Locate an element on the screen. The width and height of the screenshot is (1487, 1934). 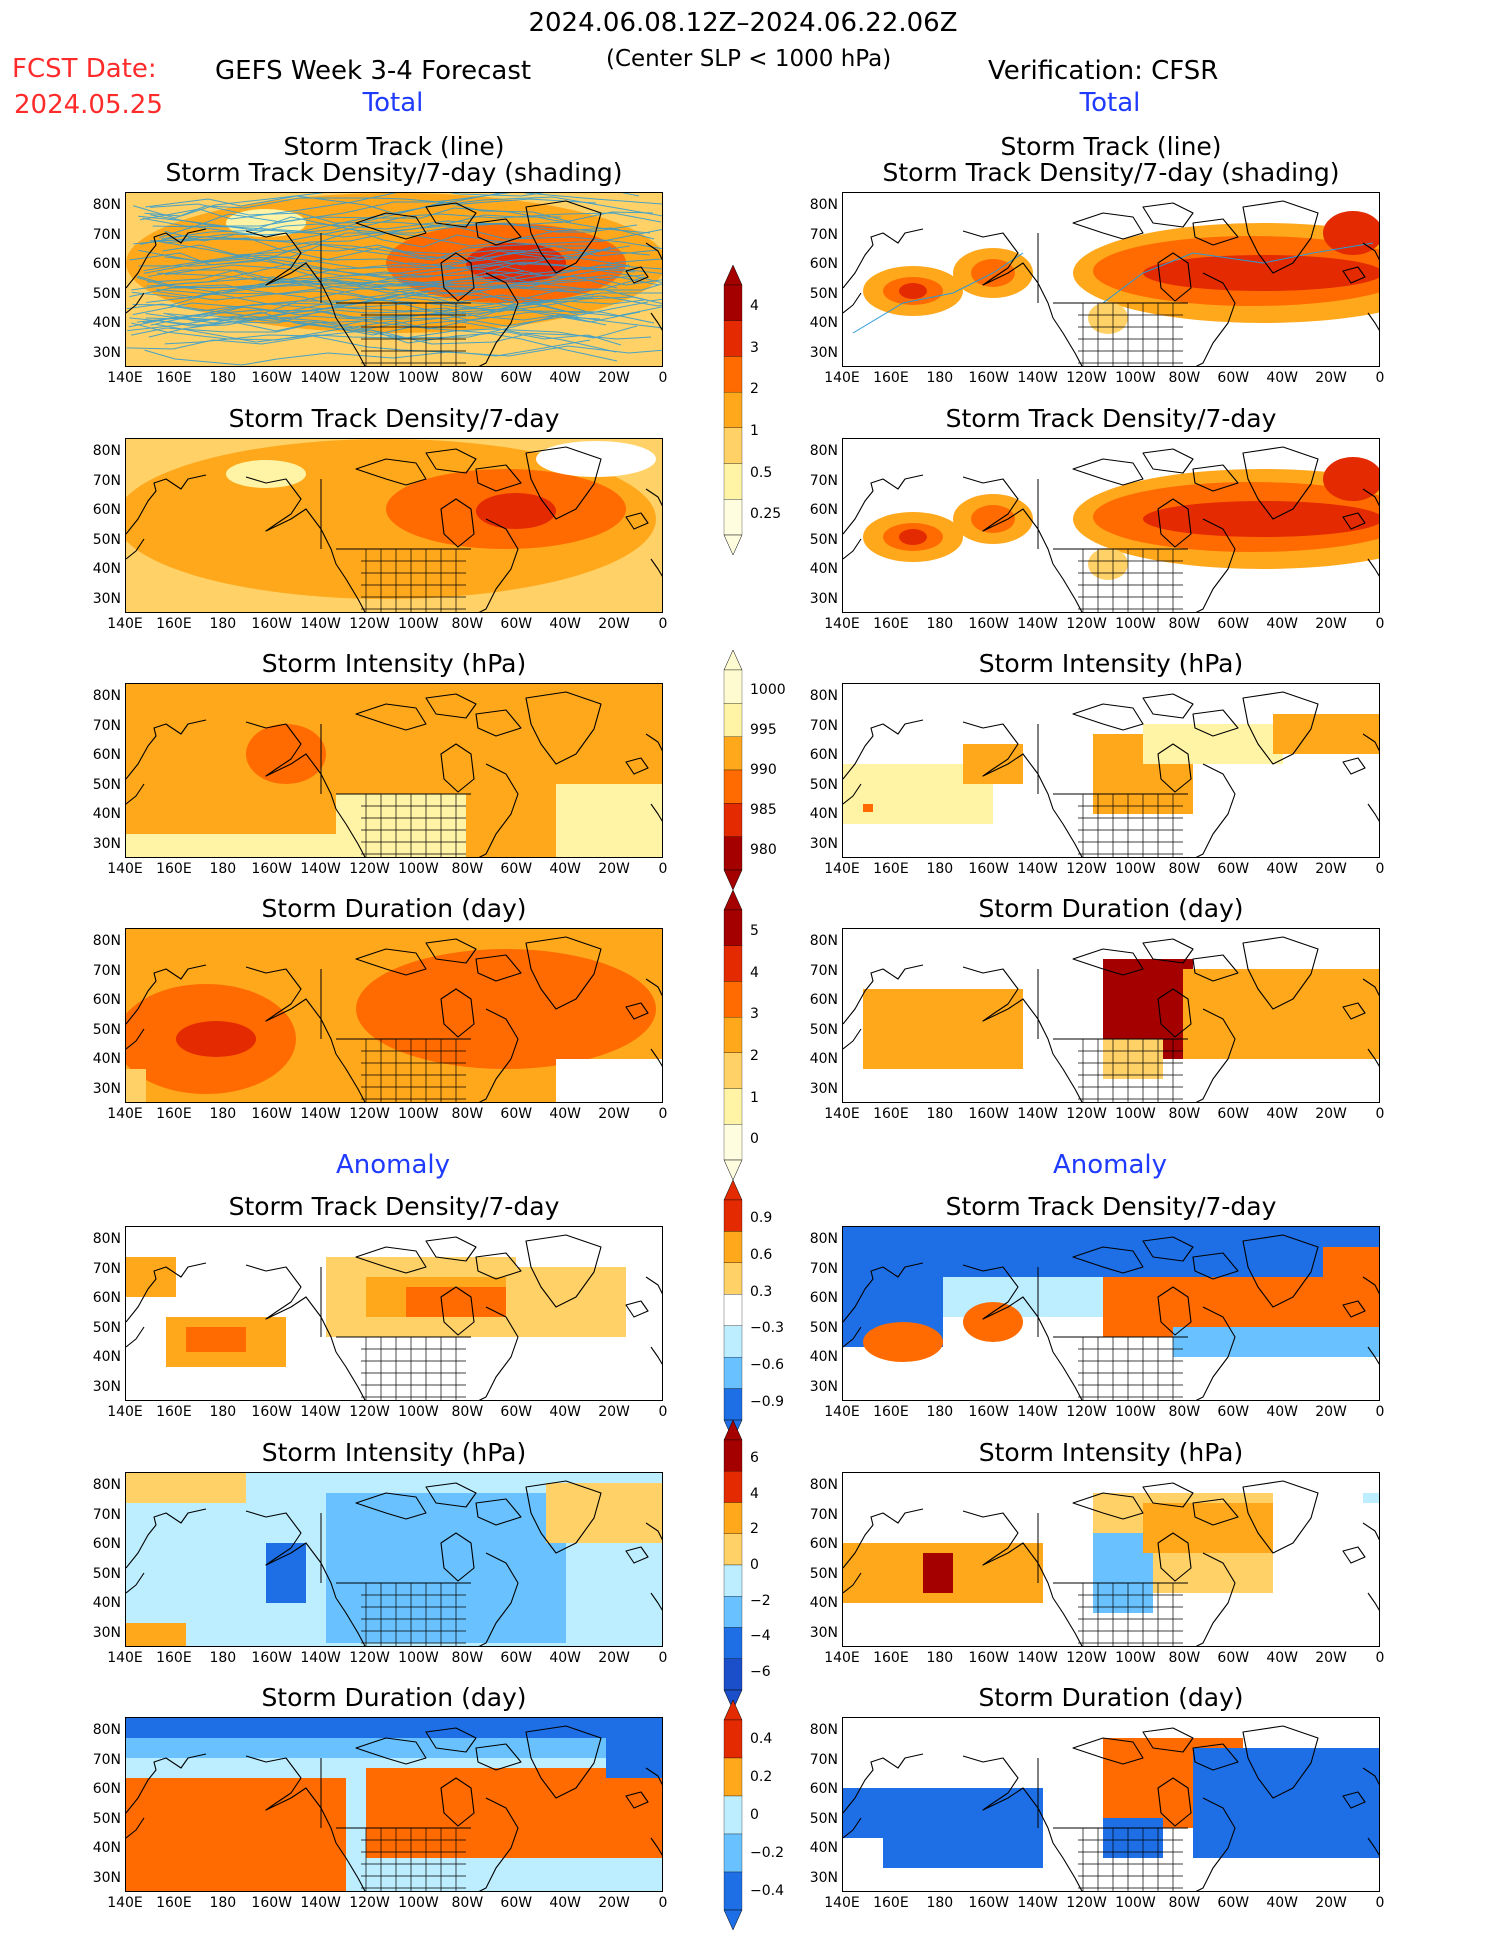
section-anomaly-left: Anomaly is located at coordinates (393, 1165).